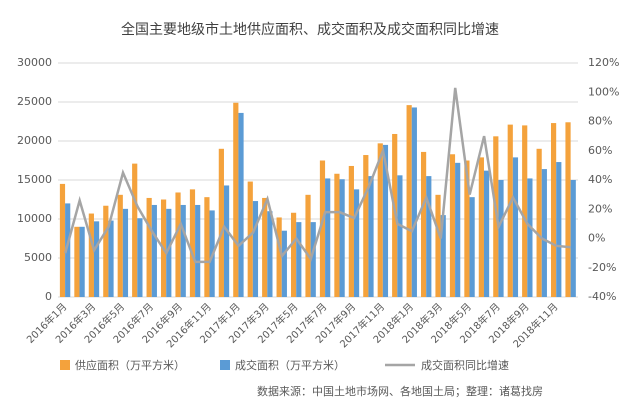 The width and height of the screenshot is (621, 403). Describe the element at coordinates (34, 218) in the screenshot. I see `y-tick-label: 10000` at that location.